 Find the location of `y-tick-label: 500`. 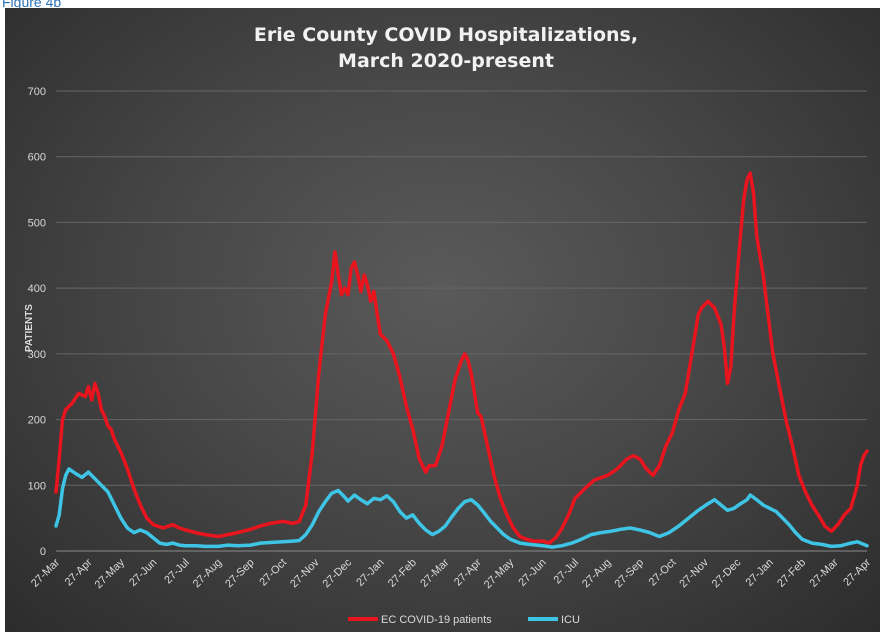

y-tick-label: 500 is located at coordinates (37, 223).